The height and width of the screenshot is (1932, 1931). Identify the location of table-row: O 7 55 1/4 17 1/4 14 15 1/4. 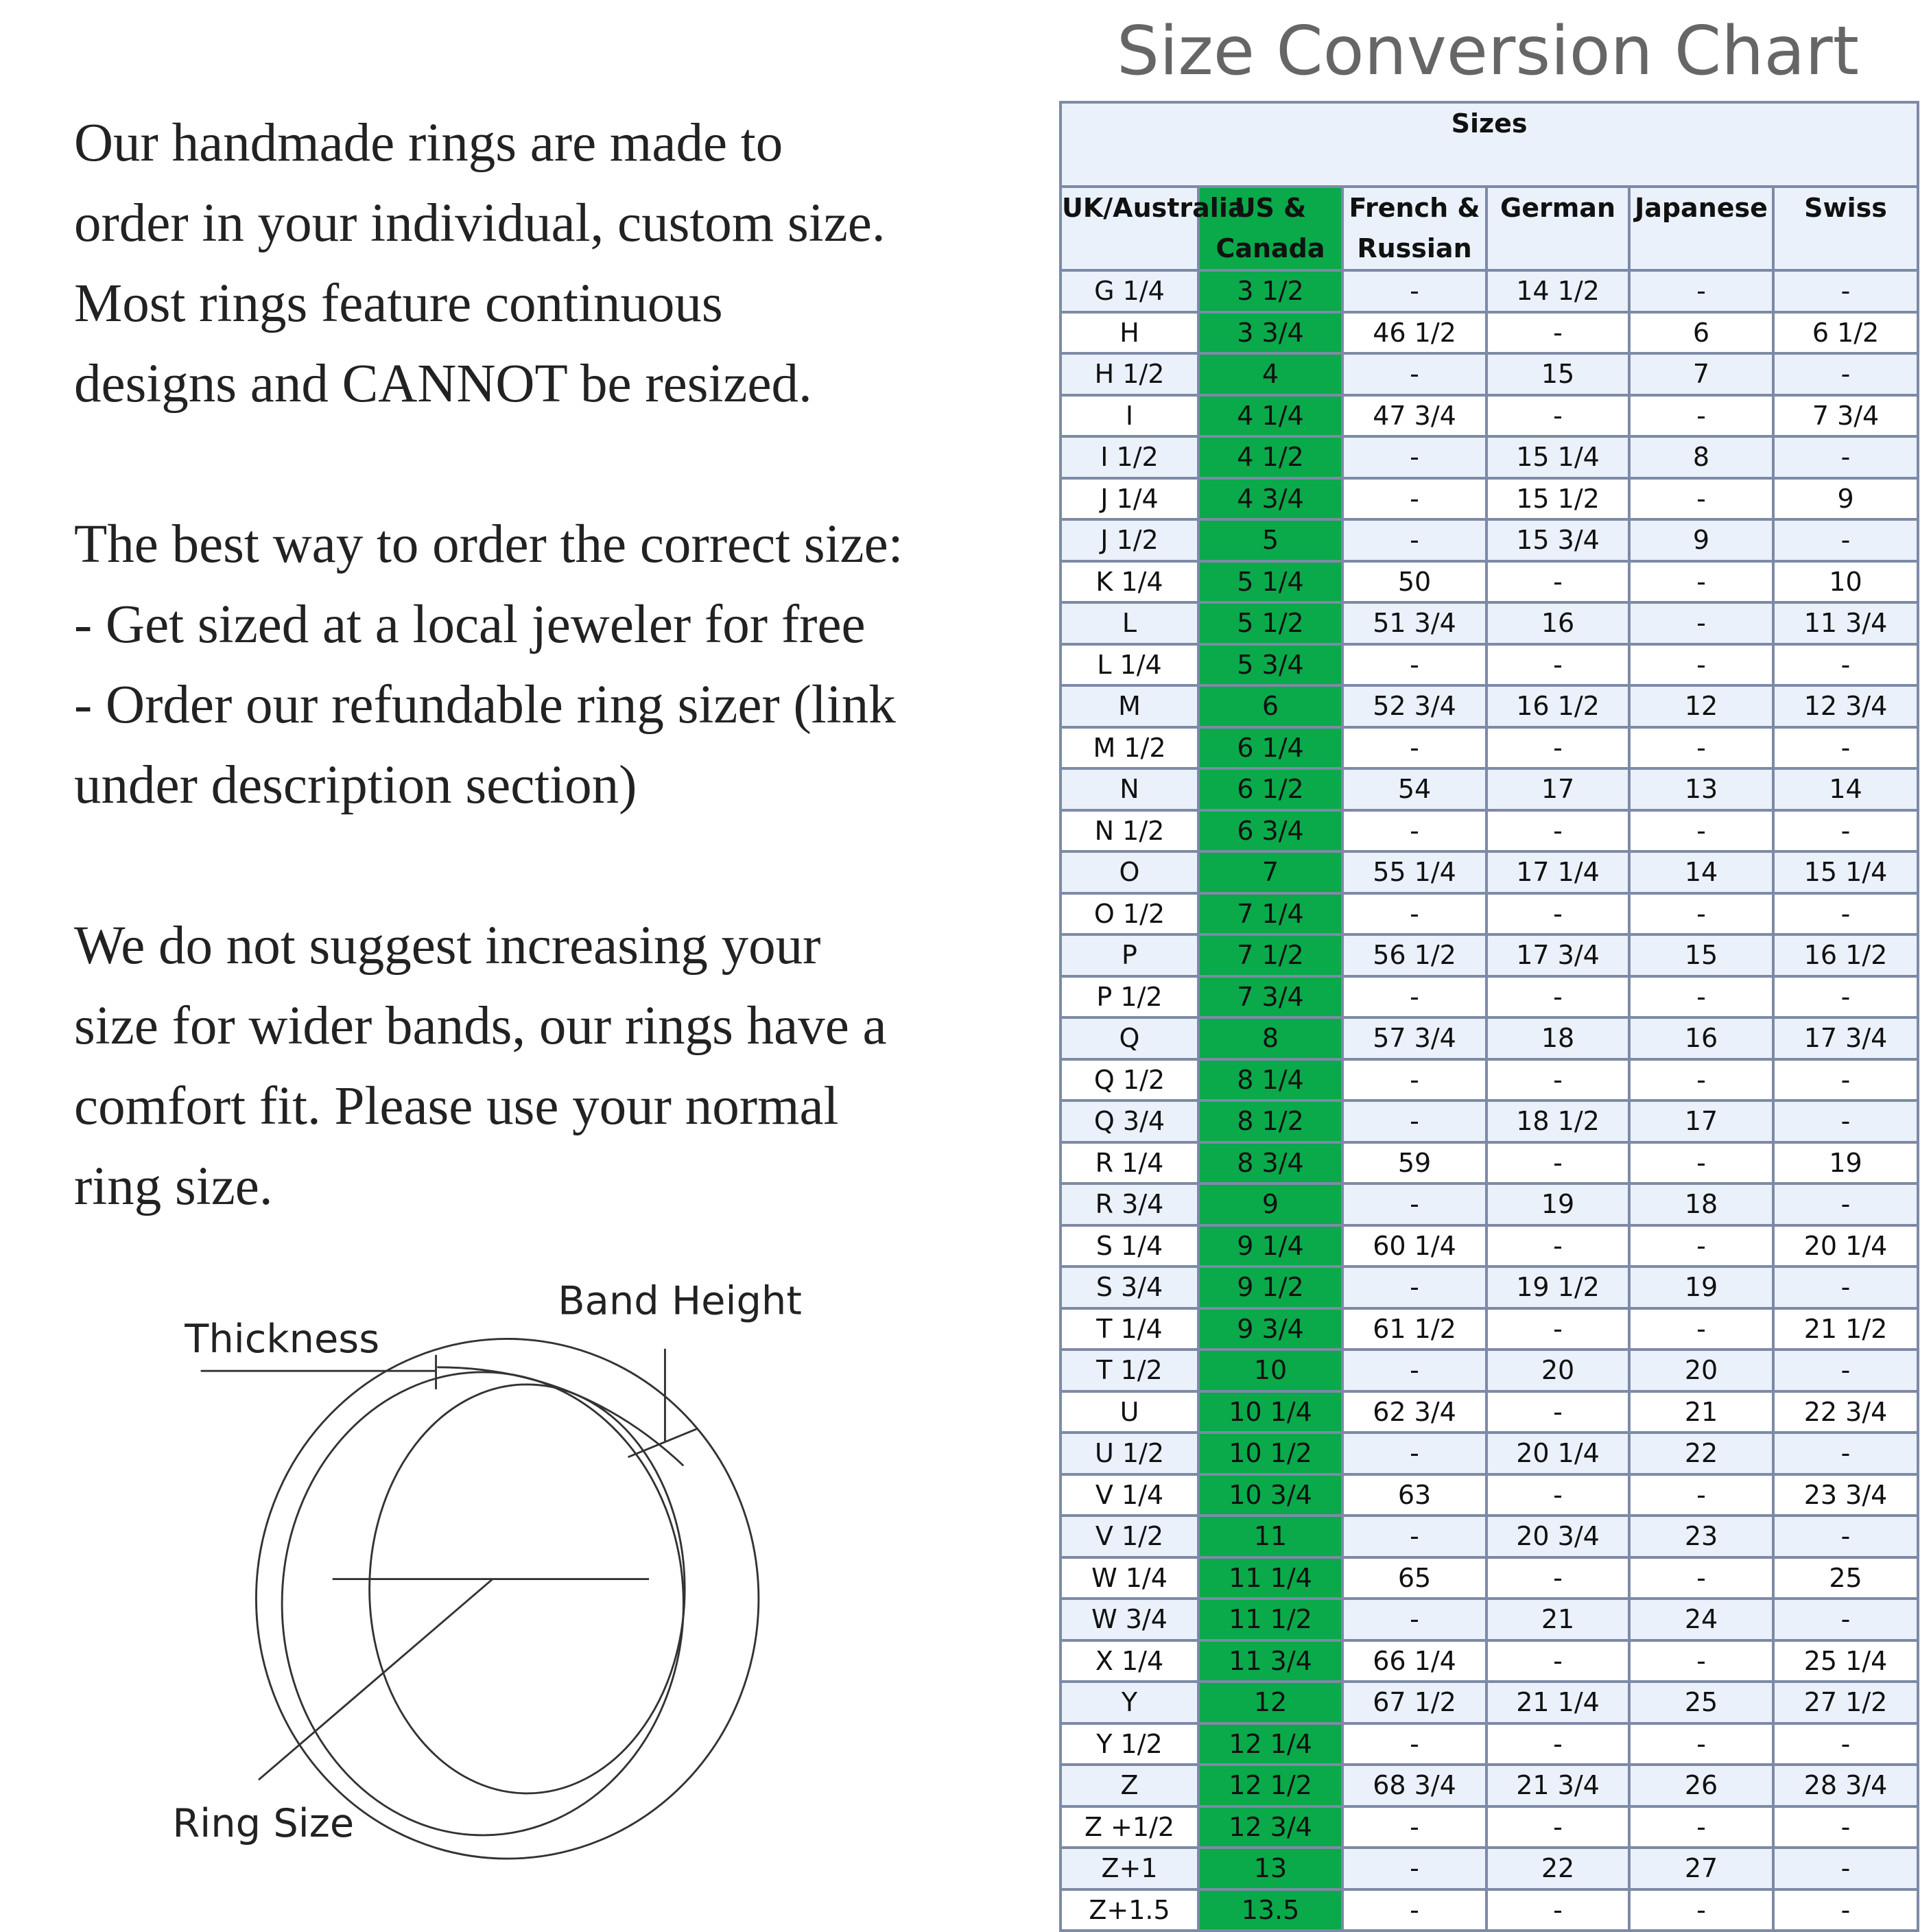
(1489, 872).